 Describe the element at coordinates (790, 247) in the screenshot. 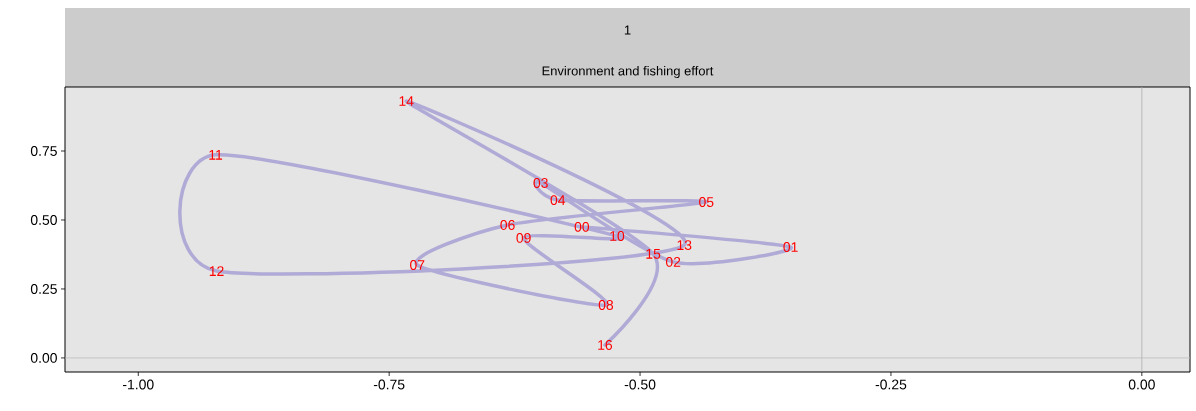

I see `annotation: 01` at that location.